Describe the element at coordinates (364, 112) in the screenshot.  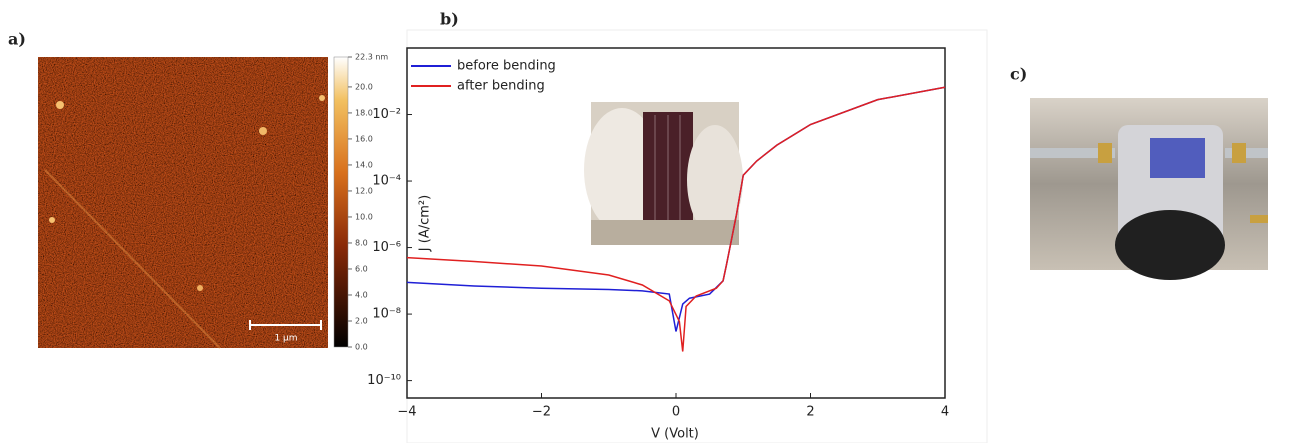
I see `colorbar-tick-label: 18.0` at that location.